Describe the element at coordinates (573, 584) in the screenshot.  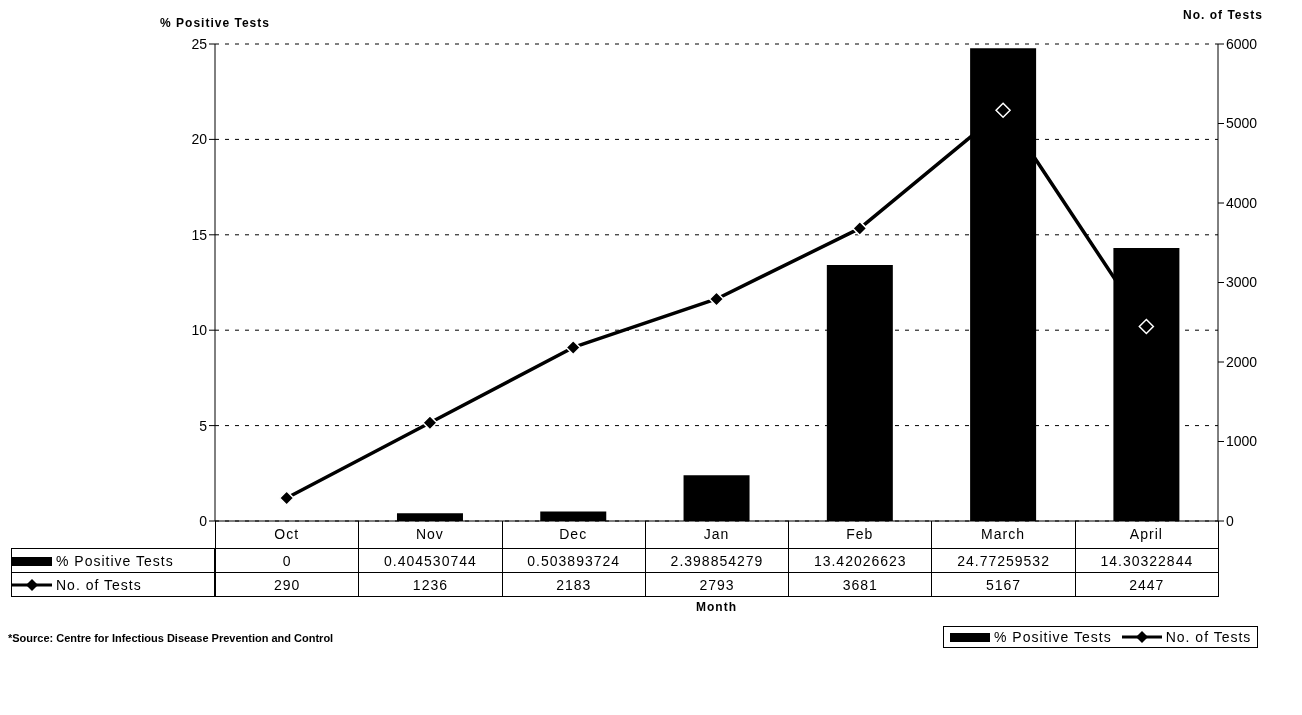
I see `data-label: 2183` at that location.